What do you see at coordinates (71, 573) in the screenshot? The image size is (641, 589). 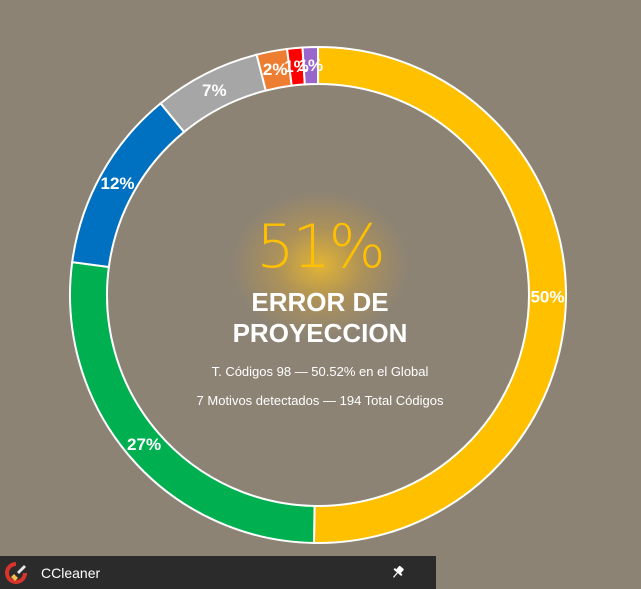 I see `taskbar-app-name: CCleaner` at bounding box center [71, 573].